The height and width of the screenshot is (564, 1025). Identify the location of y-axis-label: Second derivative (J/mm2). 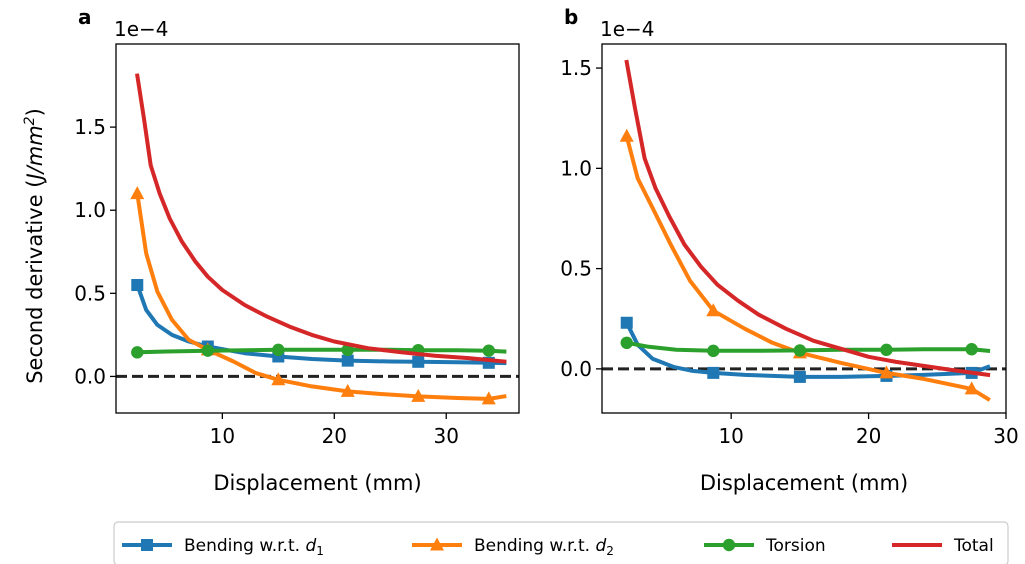
(34, 246).